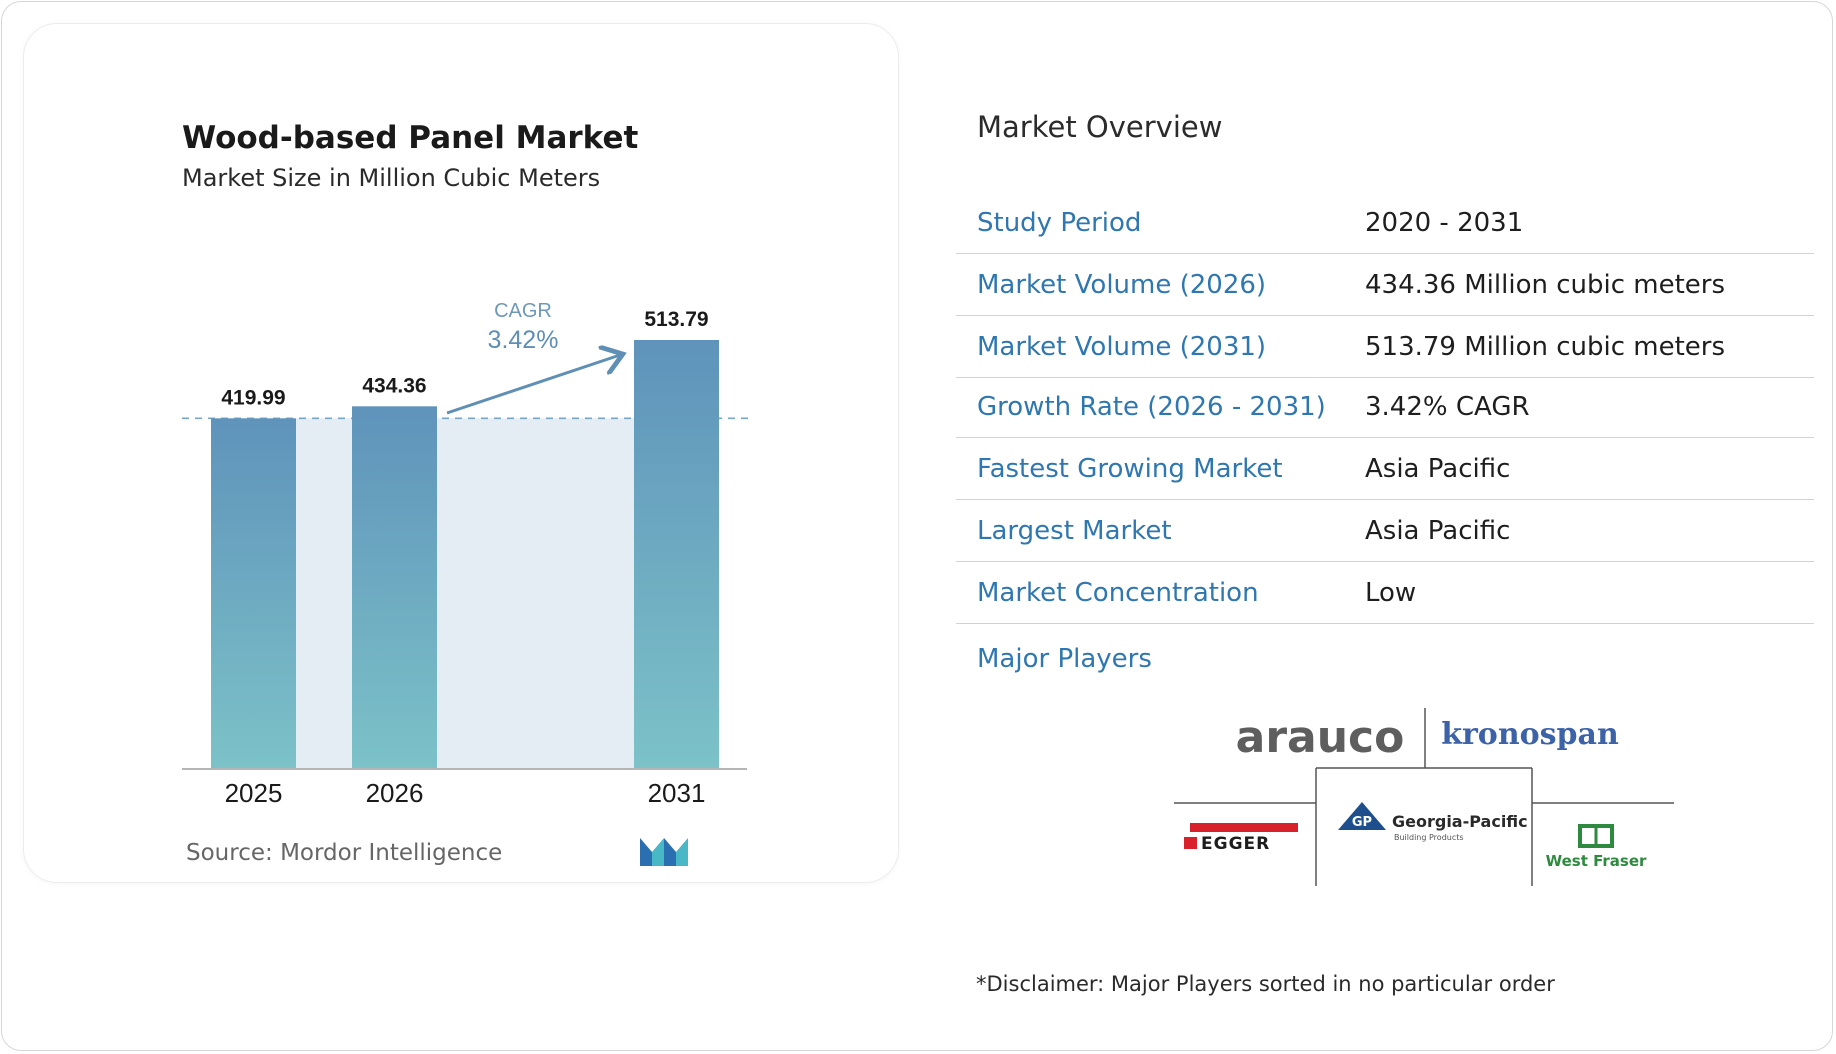  I want to click on west-fraser-wordmark: West Fraser, so click(1596, 861).